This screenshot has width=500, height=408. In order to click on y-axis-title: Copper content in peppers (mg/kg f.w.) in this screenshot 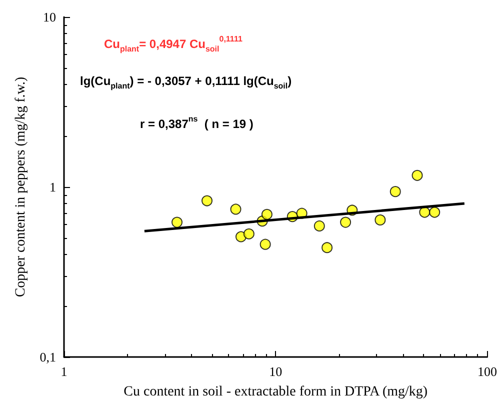, I will do `click(21, 187)`.